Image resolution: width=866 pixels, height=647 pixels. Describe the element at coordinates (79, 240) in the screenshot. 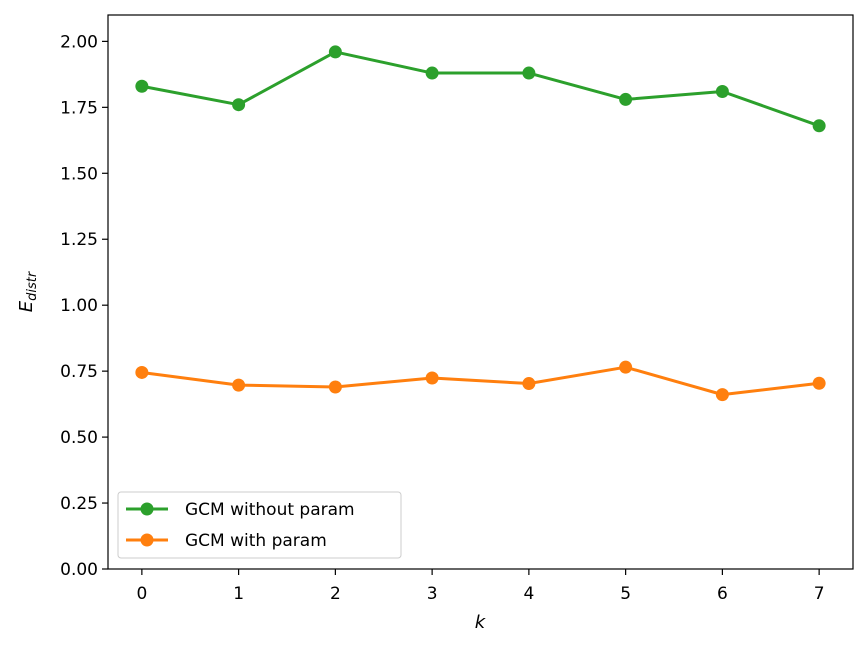

I see `y-tick-label: 1.25` at that location.